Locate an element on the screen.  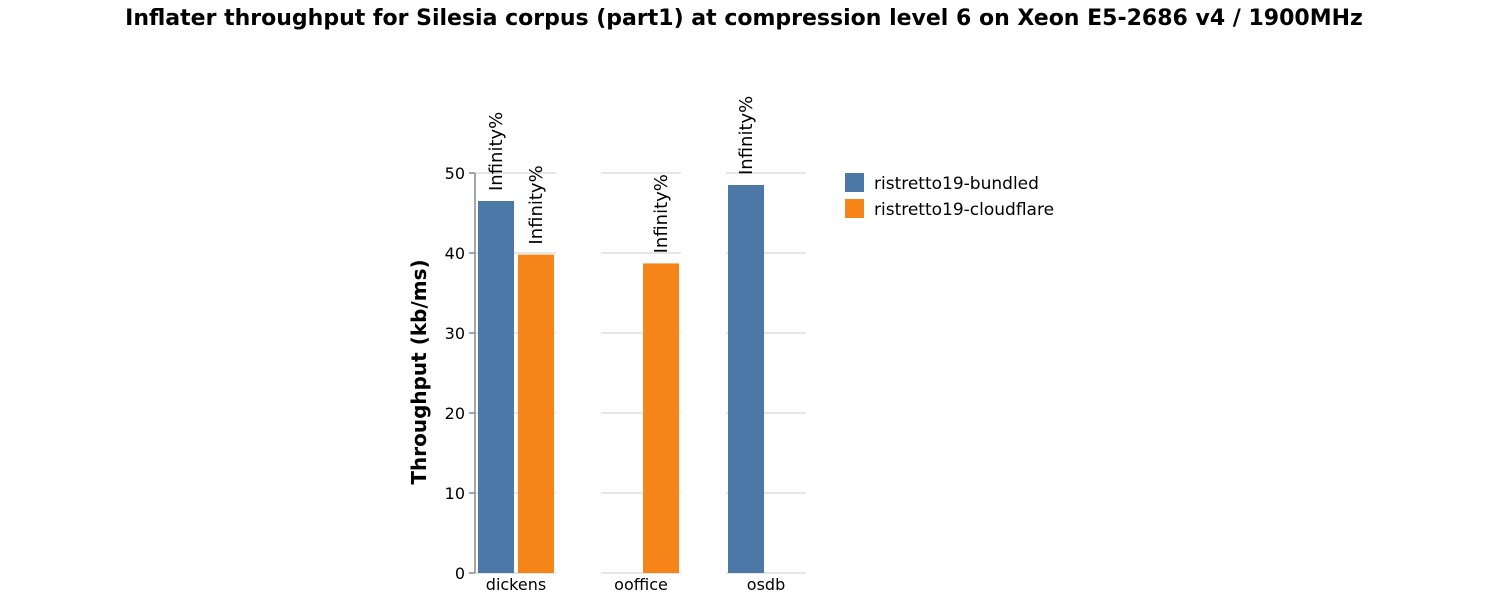
y-axis: 0 10 20 30 40 50 is located at coordinates (460, 373).